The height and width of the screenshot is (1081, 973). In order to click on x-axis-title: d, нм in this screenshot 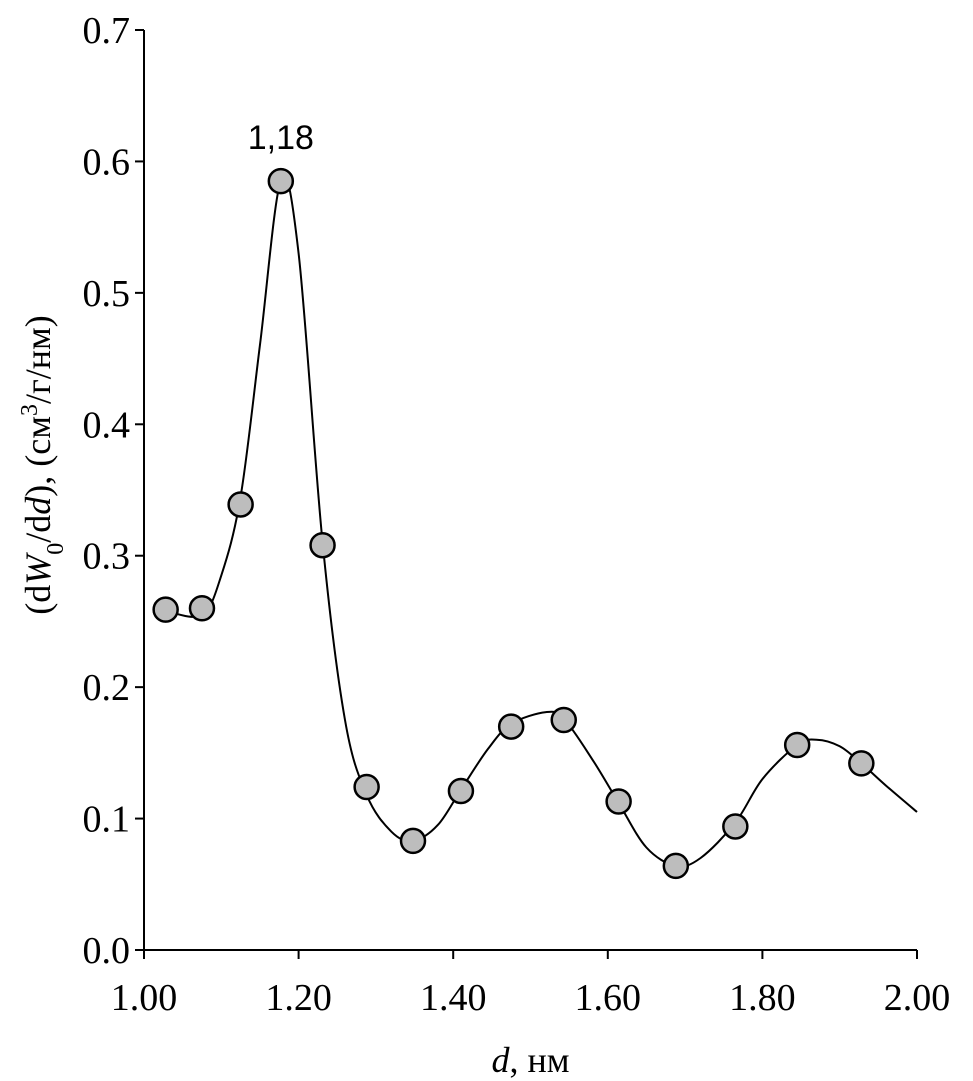, I will do `click(530, 1060)`.